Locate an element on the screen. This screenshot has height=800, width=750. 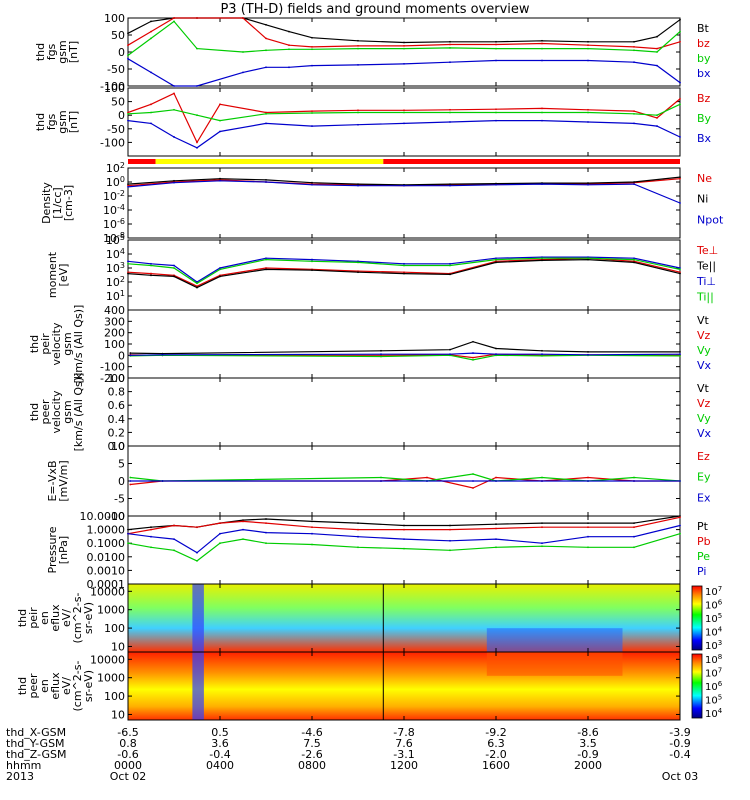
y-tick-label: 0 is located at coordinates (121, 115).